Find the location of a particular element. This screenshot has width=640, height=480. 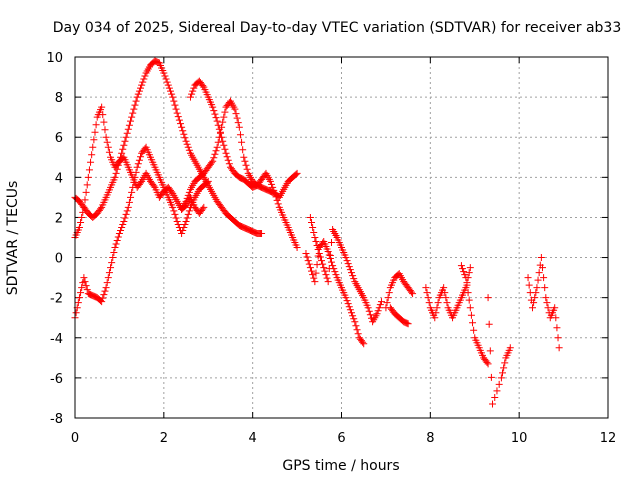

x-tick-label: 4 is located at coordinates (253, 438).